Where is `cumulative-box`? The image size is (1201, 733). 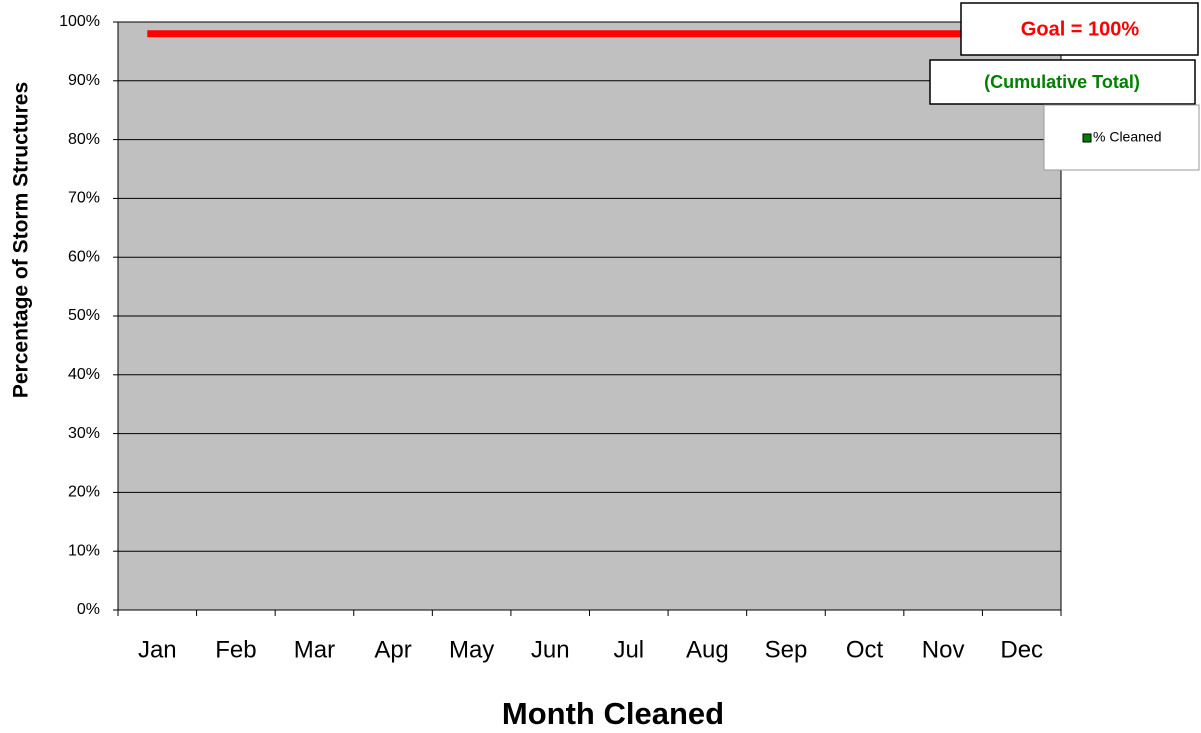
cumulative-box is located at coordinates (1062, 82).